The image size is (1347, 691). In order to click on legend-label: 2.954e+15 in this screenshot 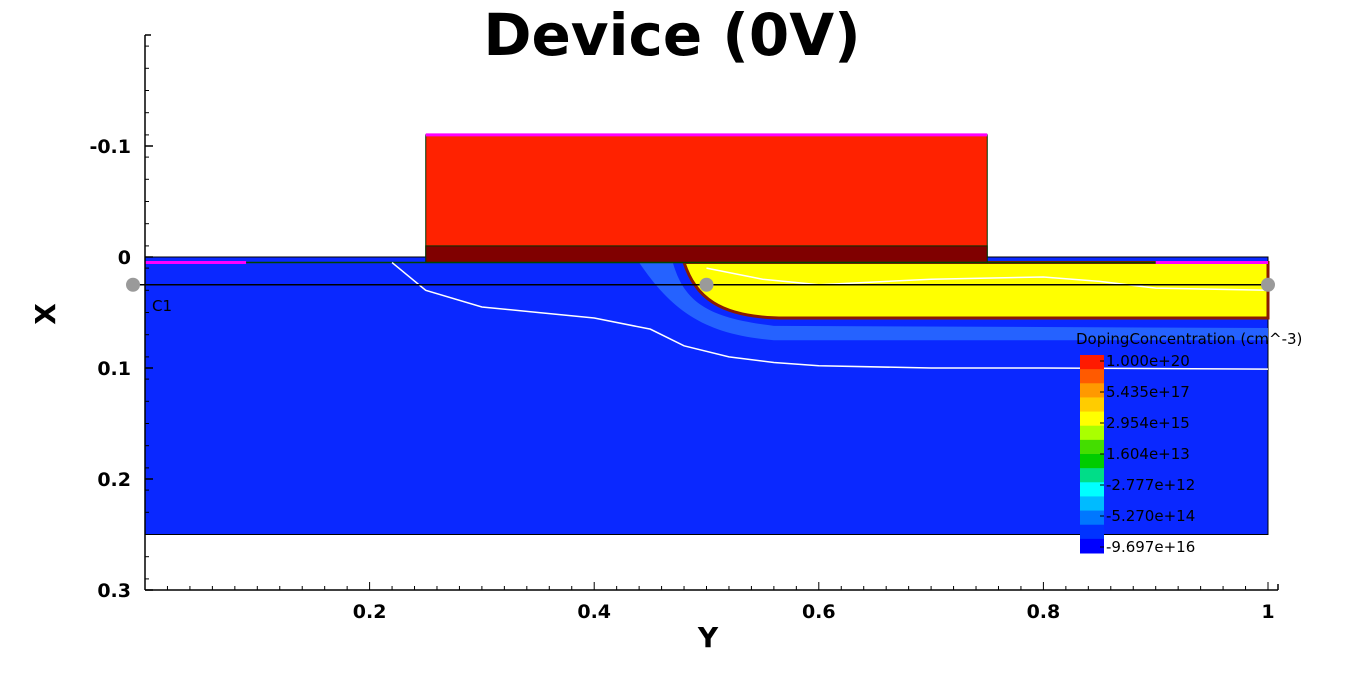, I will do `click(1148, 423)`.